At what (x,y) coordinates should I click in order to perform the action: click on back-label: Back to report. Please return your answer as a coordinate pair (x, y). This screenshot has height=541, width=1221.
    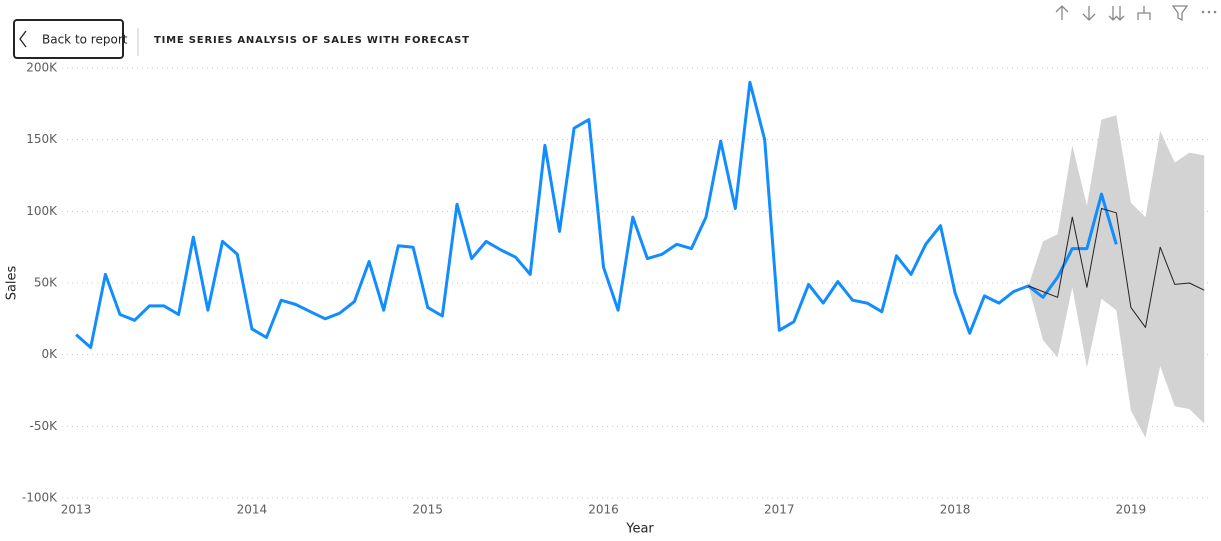
    Looking at the image, I should click on (85, 40).